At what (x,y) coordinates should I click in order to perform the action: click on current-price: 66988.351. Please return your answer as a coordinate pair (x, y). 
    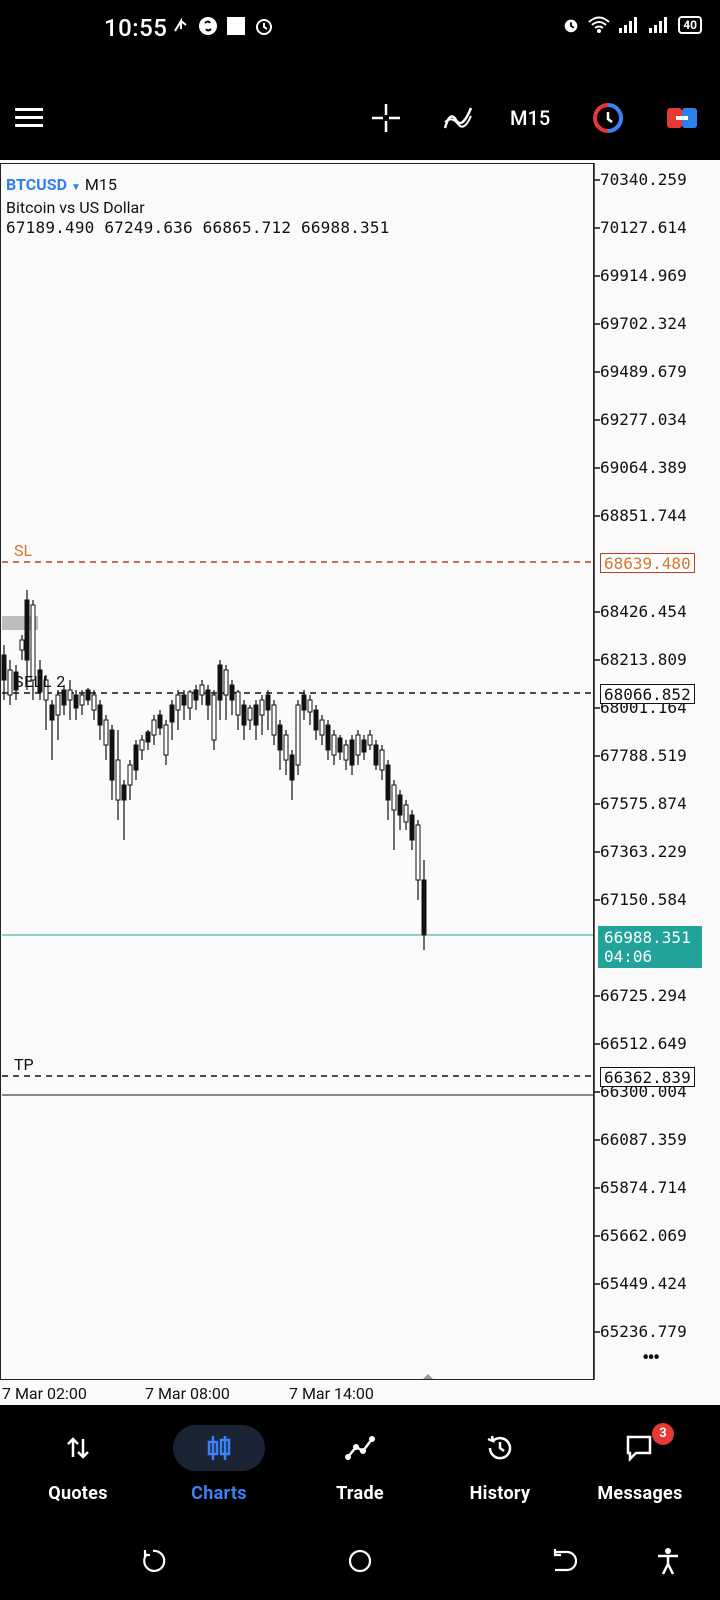
    Looking at the image, I should click on (647, 937).